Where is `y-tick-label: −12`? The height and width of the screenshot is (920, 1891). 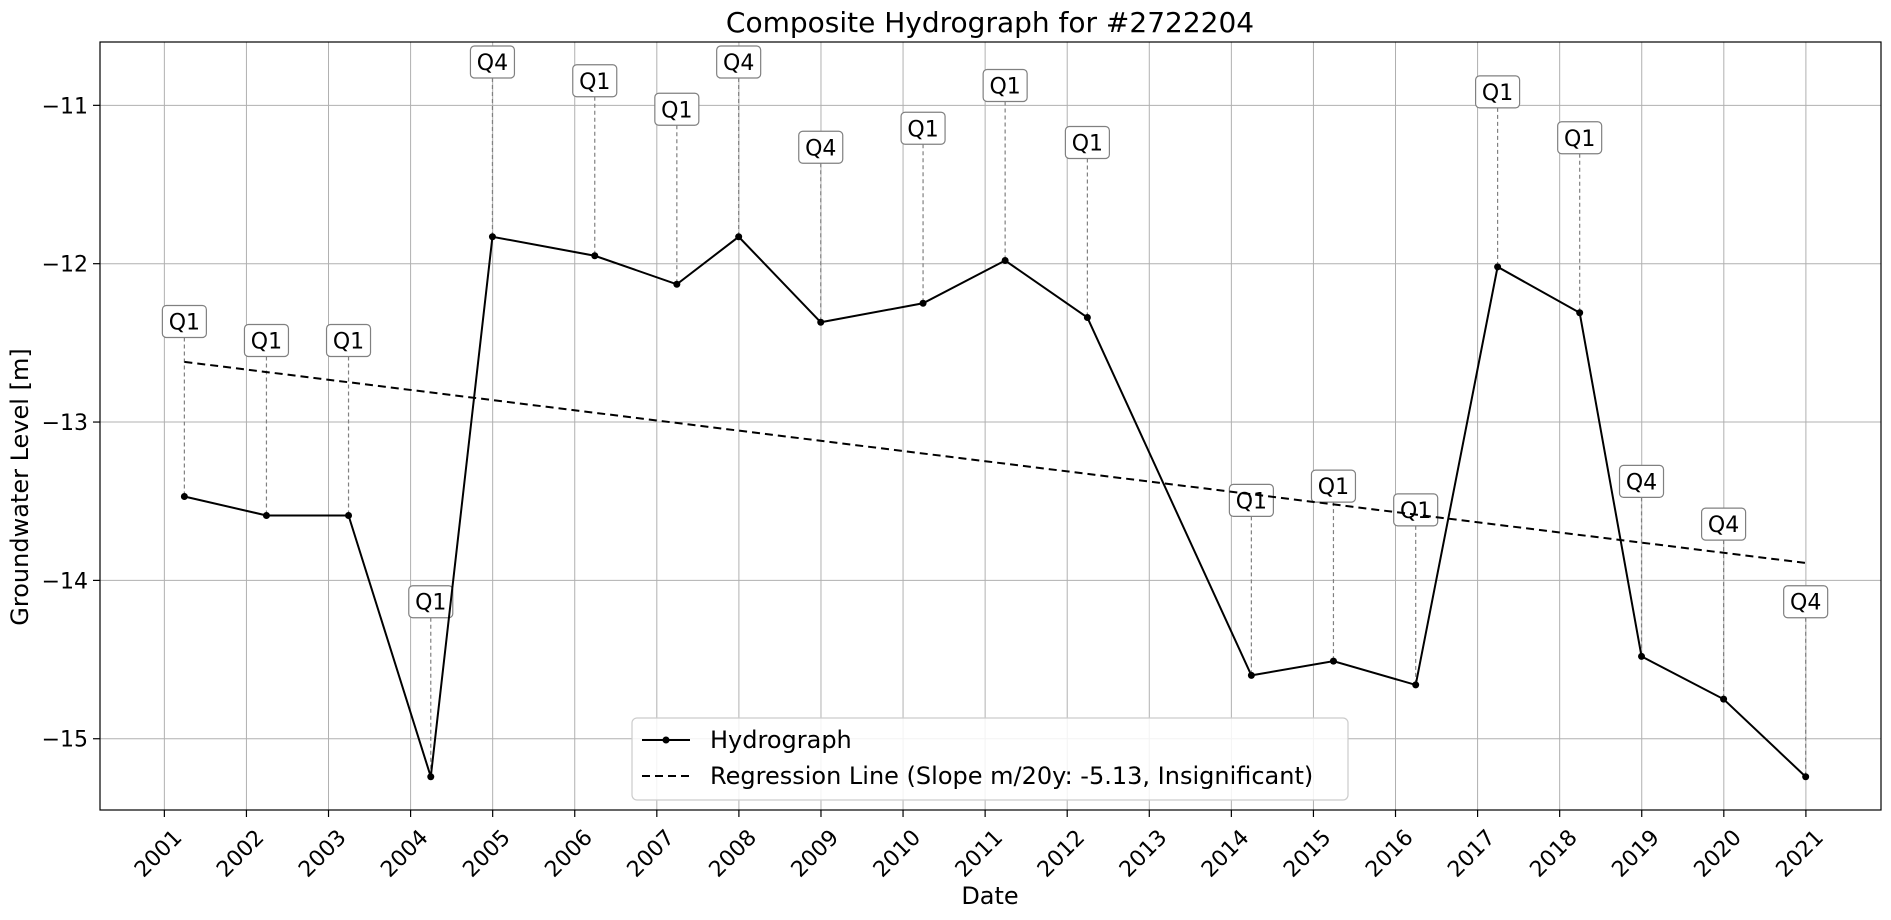 y-tick-label: −12 is located at coordinates (65, 265).